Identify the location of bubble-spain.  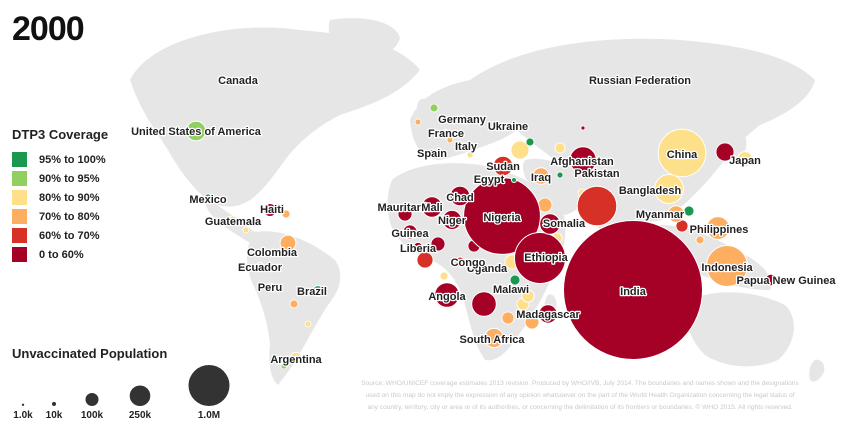
(432, 152).